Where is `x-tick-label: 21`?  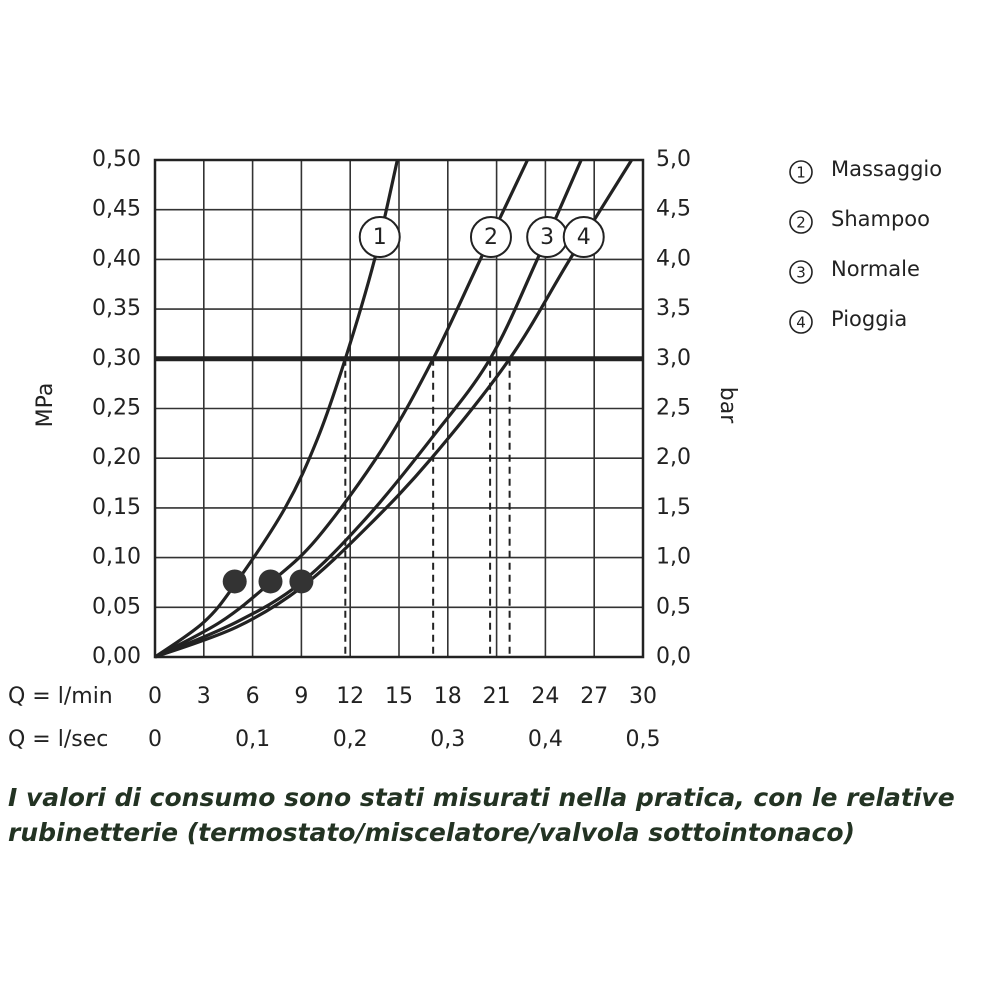
x-tick-label: 21 is located at coordinates (497, 696).